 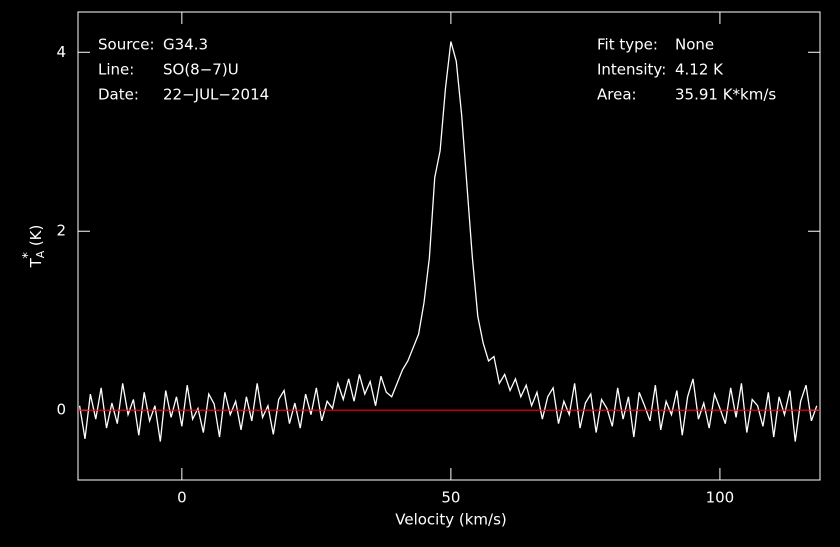 I want to click on annotation-value: SO(8−7)U, so click(x=201, y=70).